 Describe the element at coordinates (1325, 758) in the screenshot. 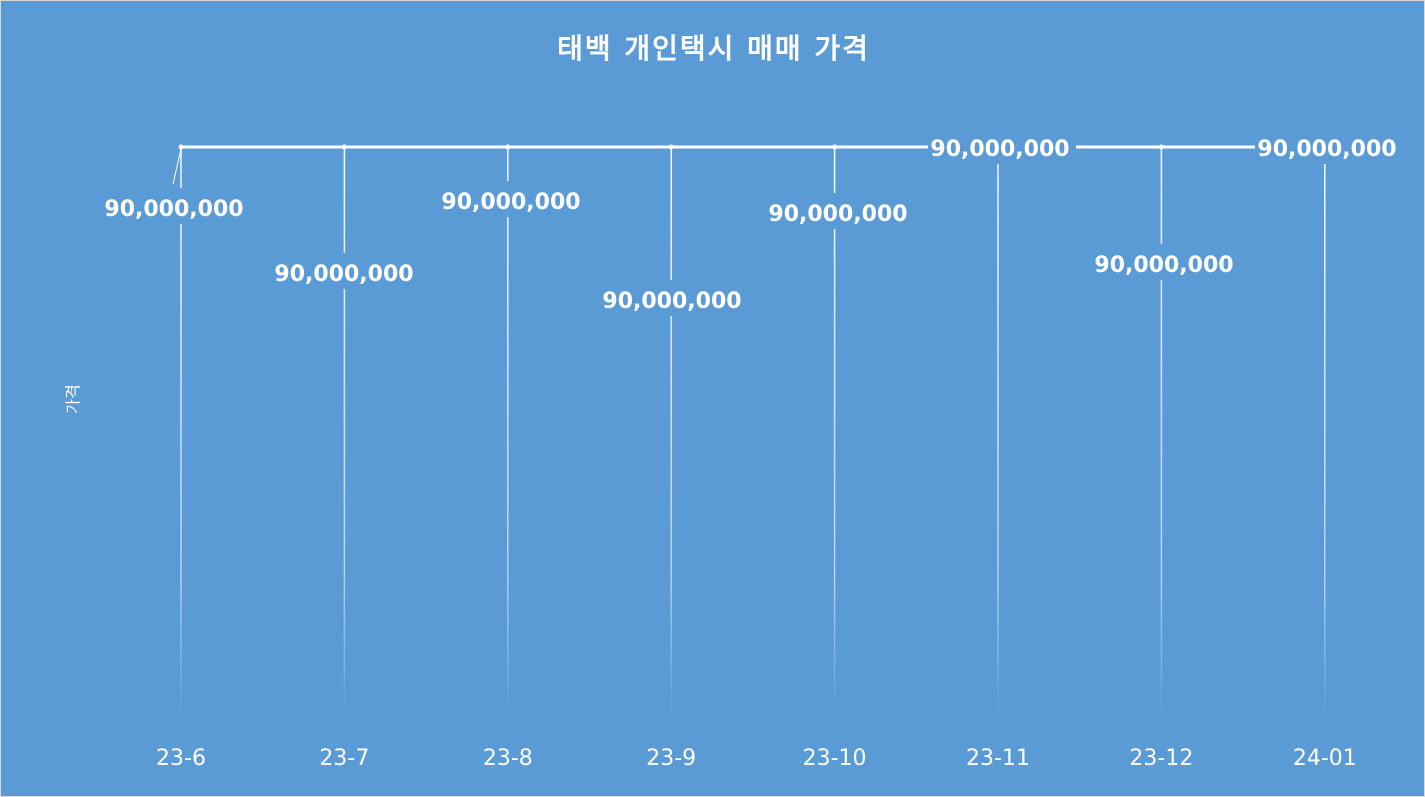

I see `x-tick-label: 24-01` at that location.